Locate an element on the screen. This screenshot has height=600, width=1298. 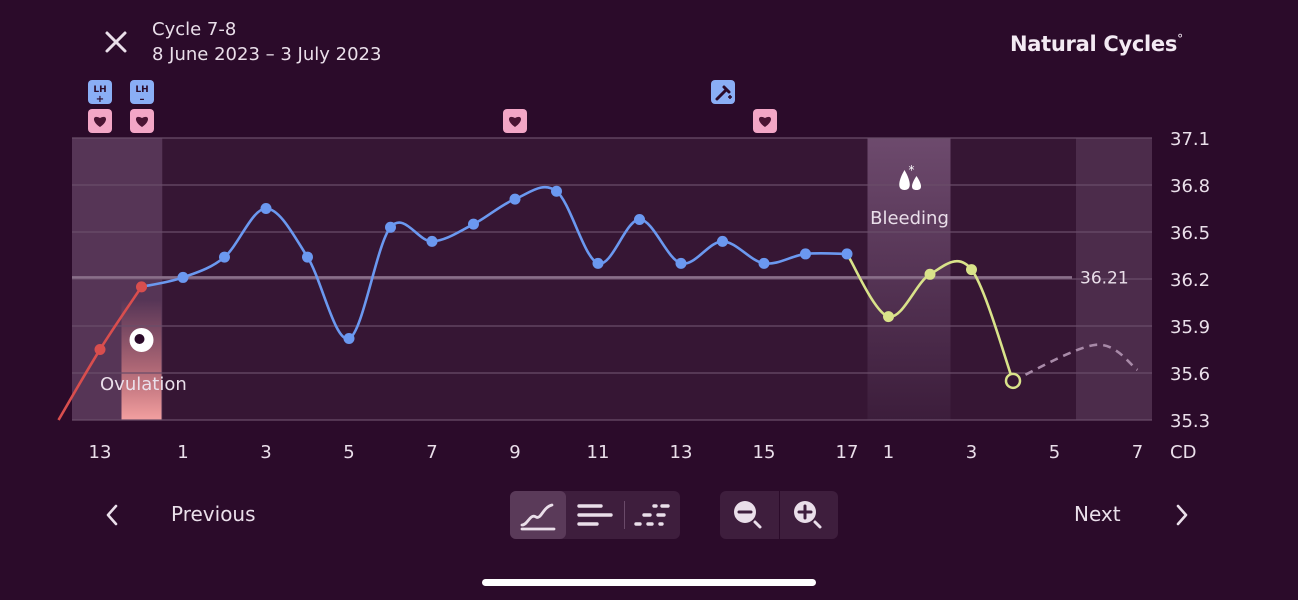
zoom-out-icon is located at coordinates (748, 515).